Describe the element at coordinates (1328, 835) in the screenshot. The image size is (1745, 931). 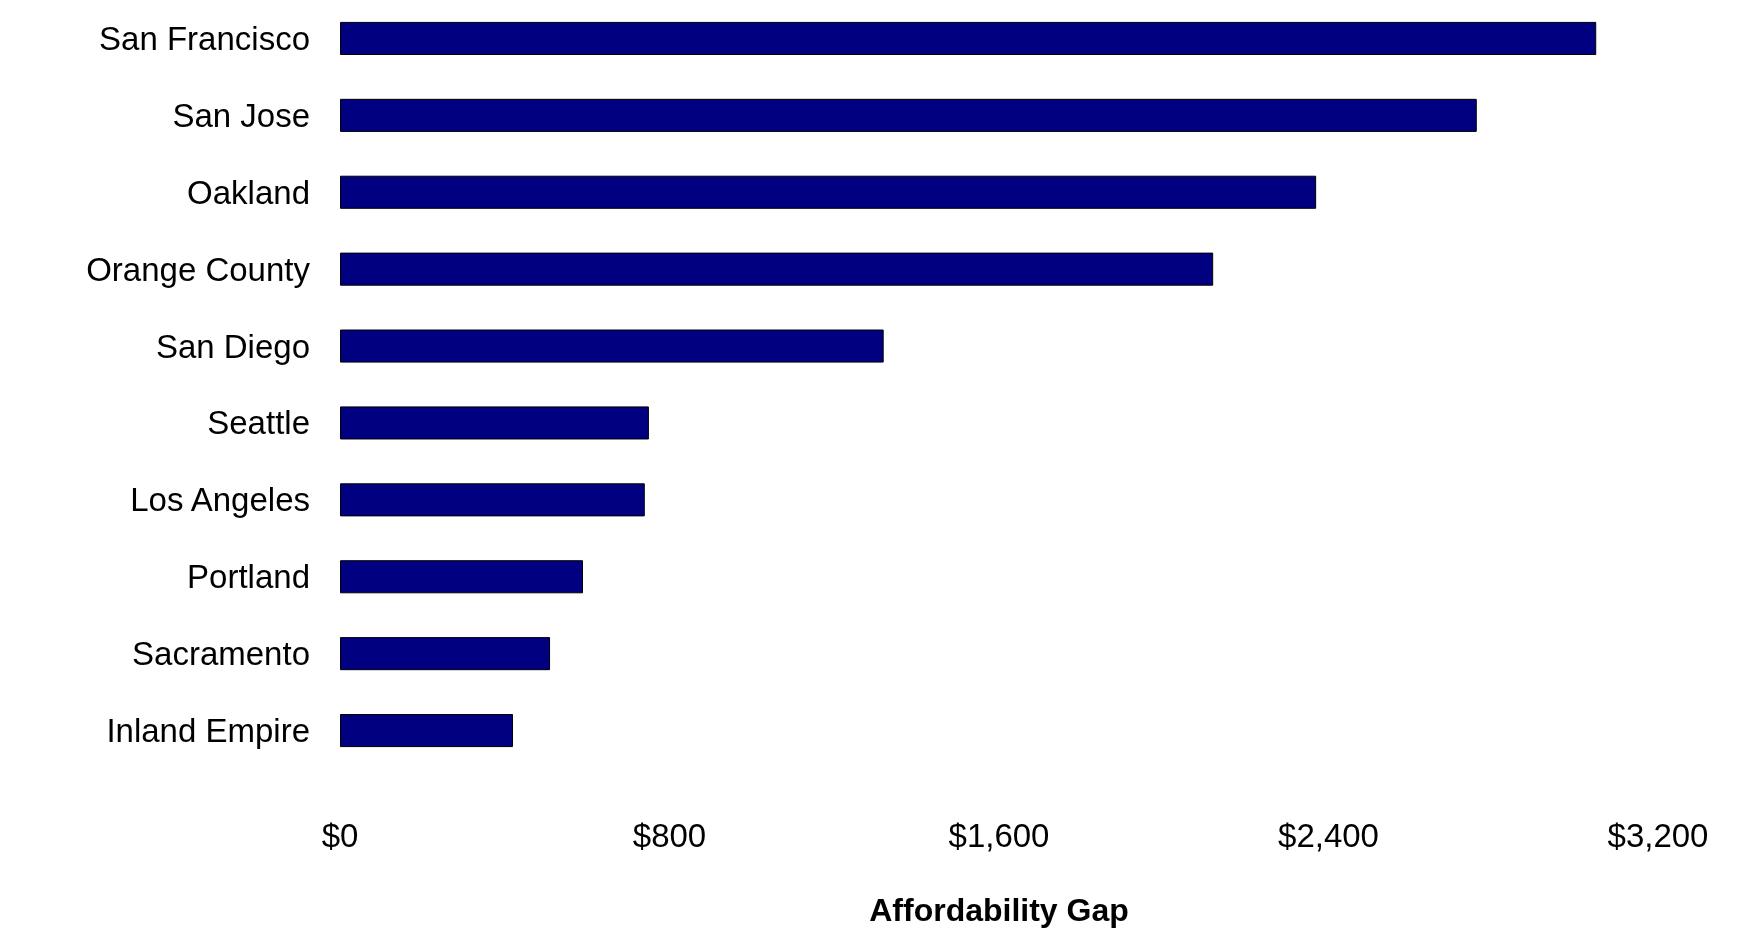
I see `x-tick-label: $2,400` at that location.